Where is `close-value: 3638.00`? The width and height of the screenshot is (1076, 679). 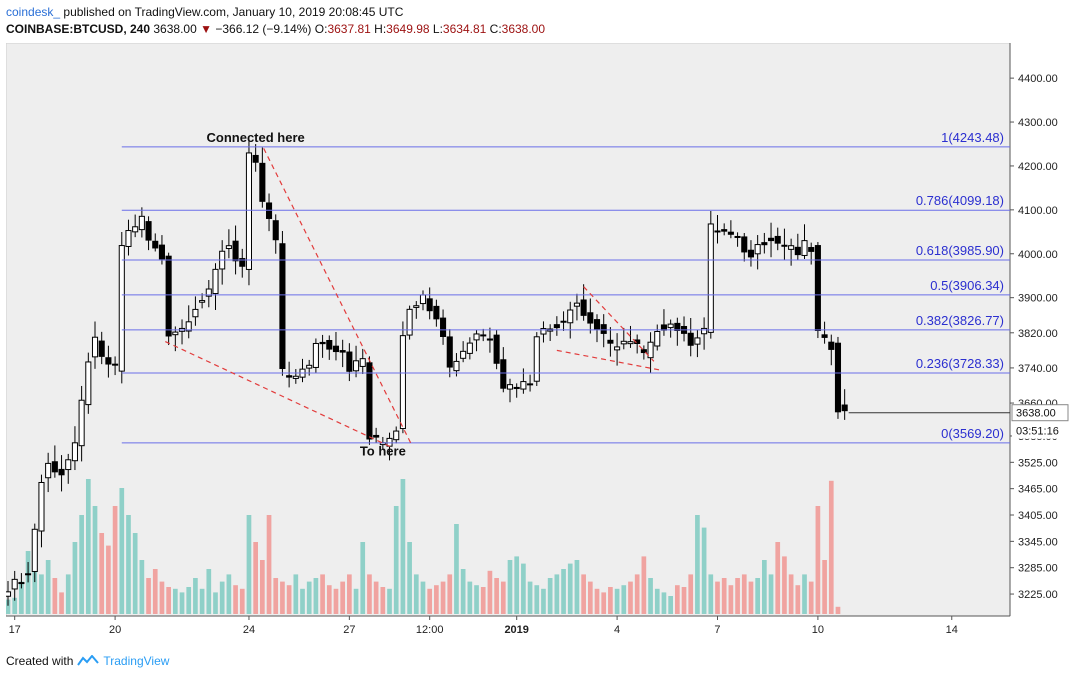
close-value: 3638.00 is located at coordinates (523, 29).